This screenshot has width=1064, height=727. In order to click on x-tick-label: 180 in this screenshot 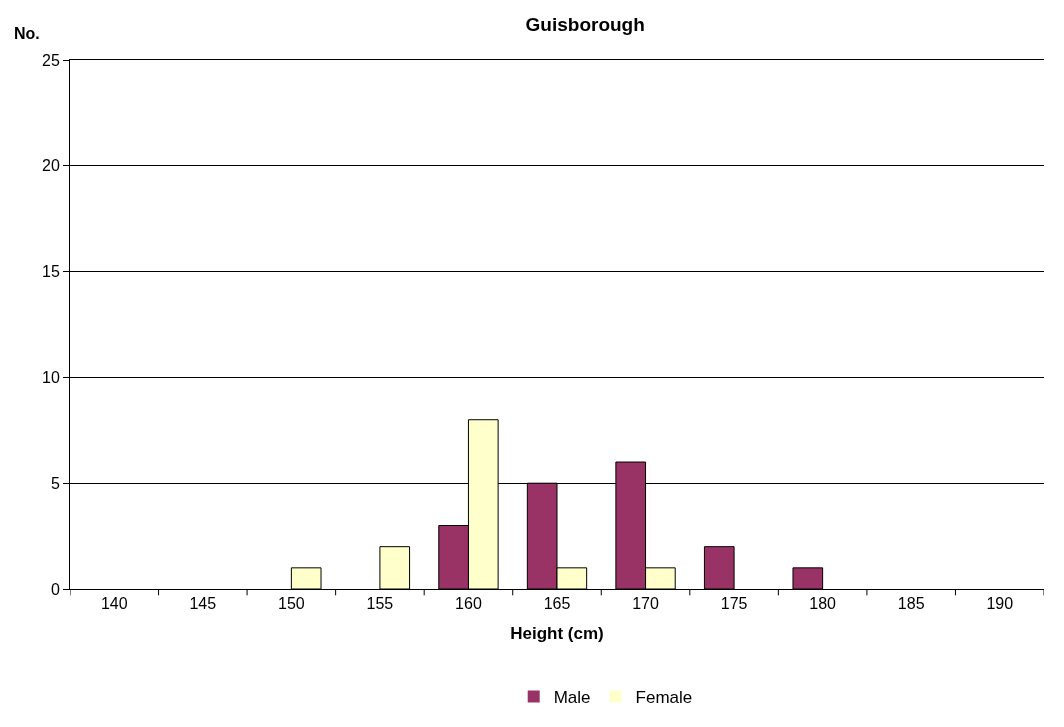, I will do `click(823, 604)`.